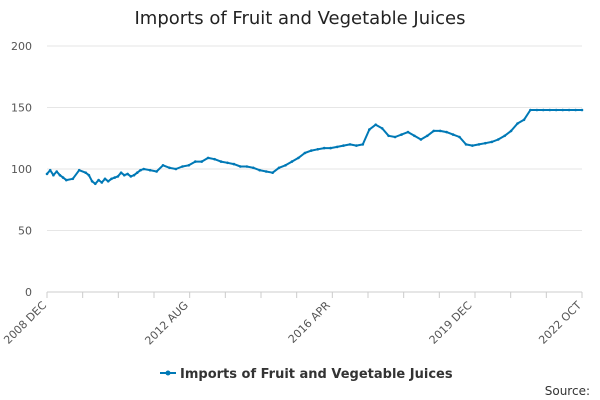  I want to click on y-tick-label: 50, so click(25, 231).